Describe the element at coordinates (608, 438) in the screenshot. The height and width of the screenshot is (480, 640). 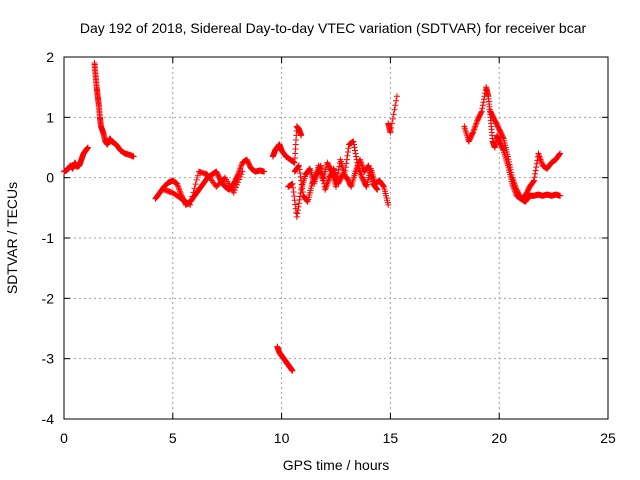
I see `x-tick-label: 25` at that location.